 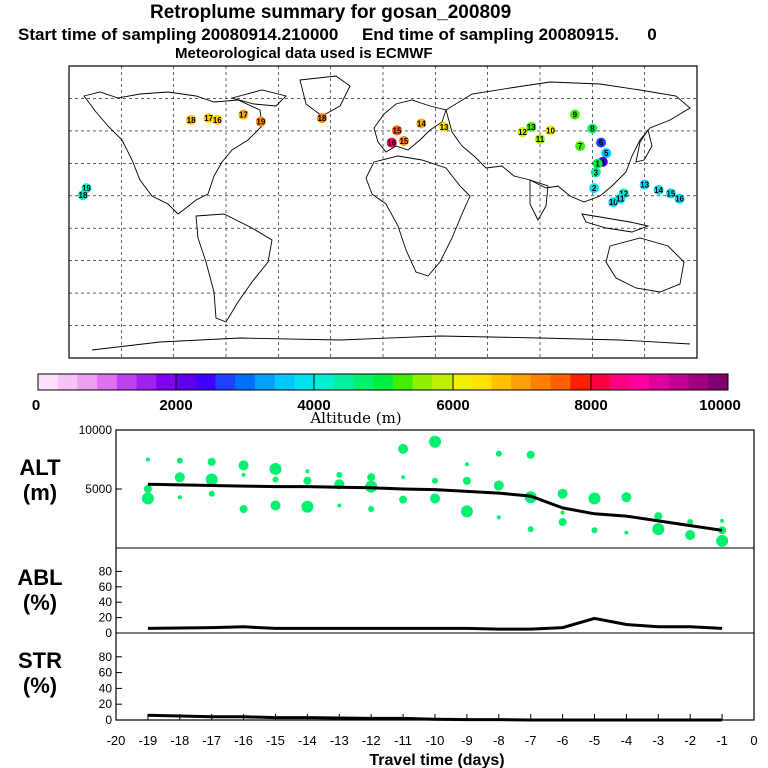 What do you see at coordinates (531, 740) in the screenshot?
I see `x-tick-label: -7` at bounding box center [531, 740].